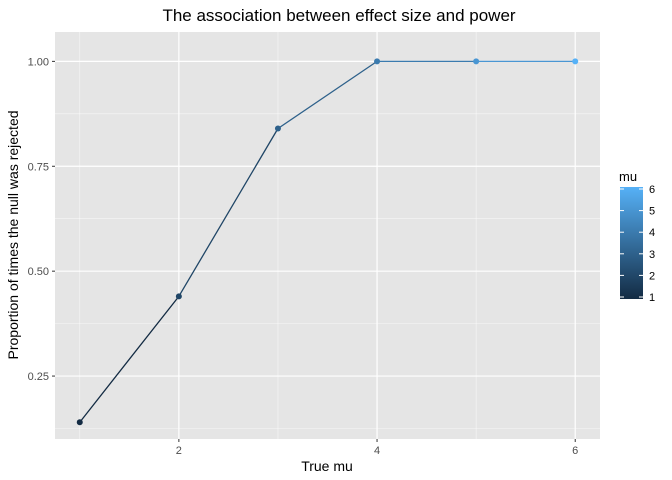  I want to click on legend-title: mu, so click(628, 176).